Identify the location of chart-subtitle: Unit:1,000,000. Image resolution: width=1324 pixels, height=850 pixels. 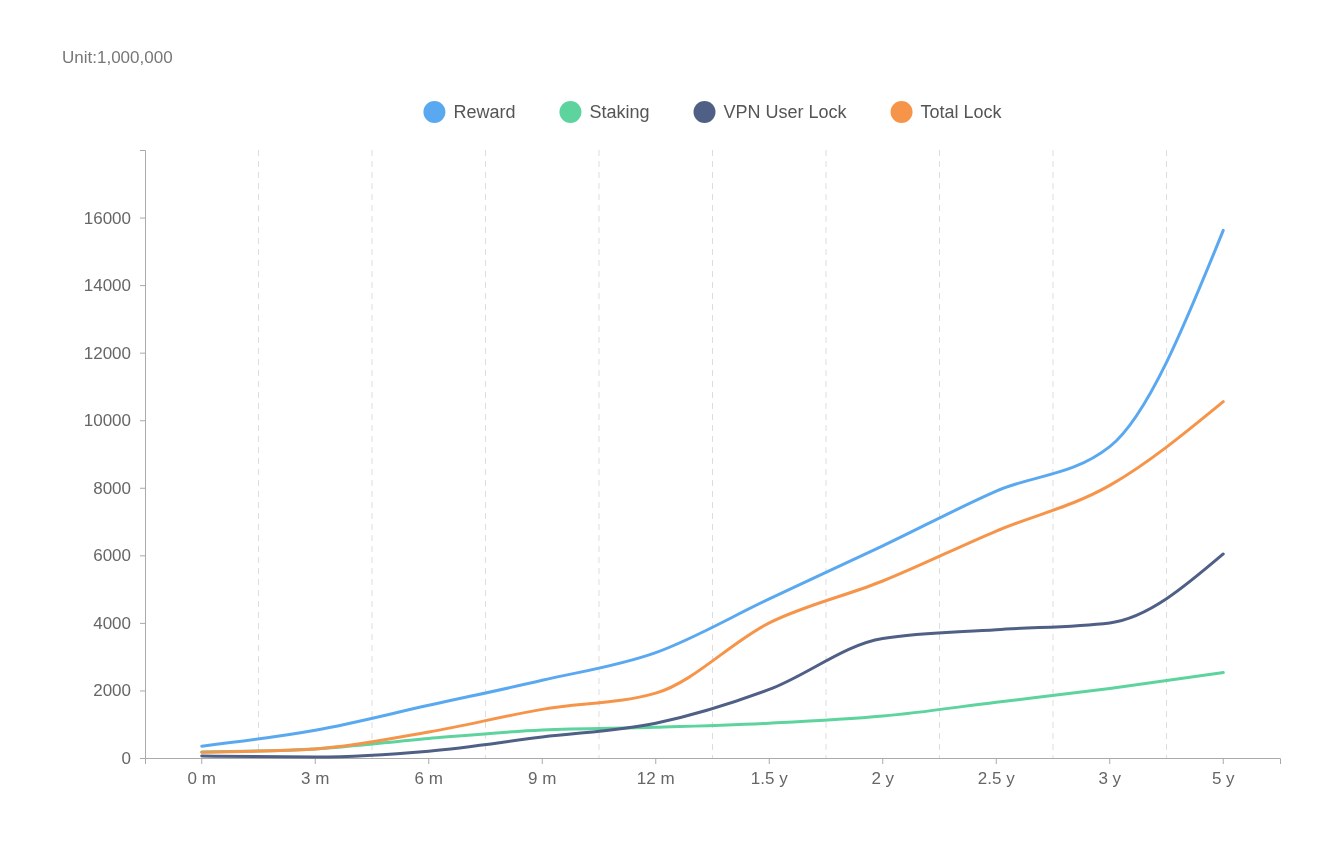
(117, 57).